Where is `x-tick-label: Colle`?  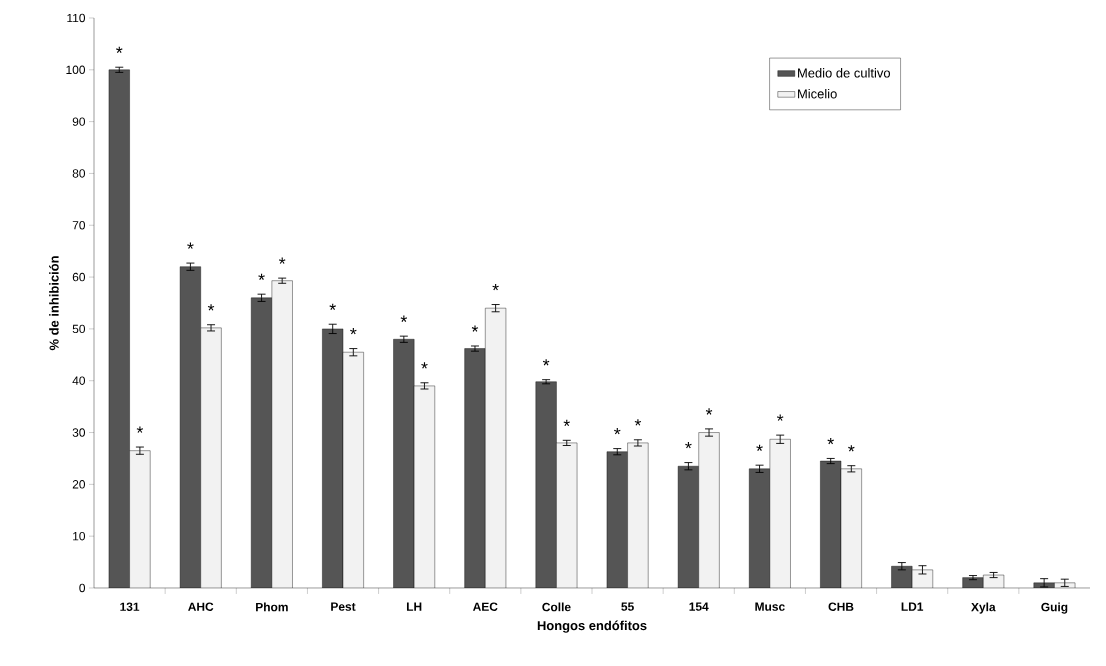
x-tick-label: Colle is located at coordinates (556, 607).